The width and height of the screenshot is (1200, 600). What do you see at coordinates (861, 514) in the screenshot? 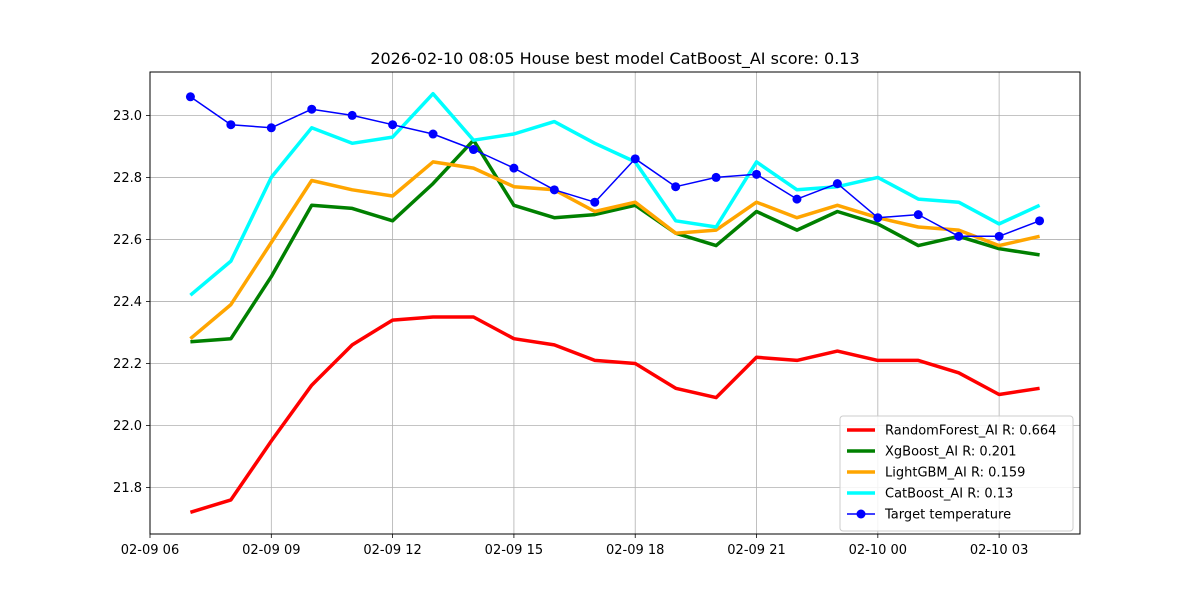
I see `legend-marker` at bounding box center [861, 514].